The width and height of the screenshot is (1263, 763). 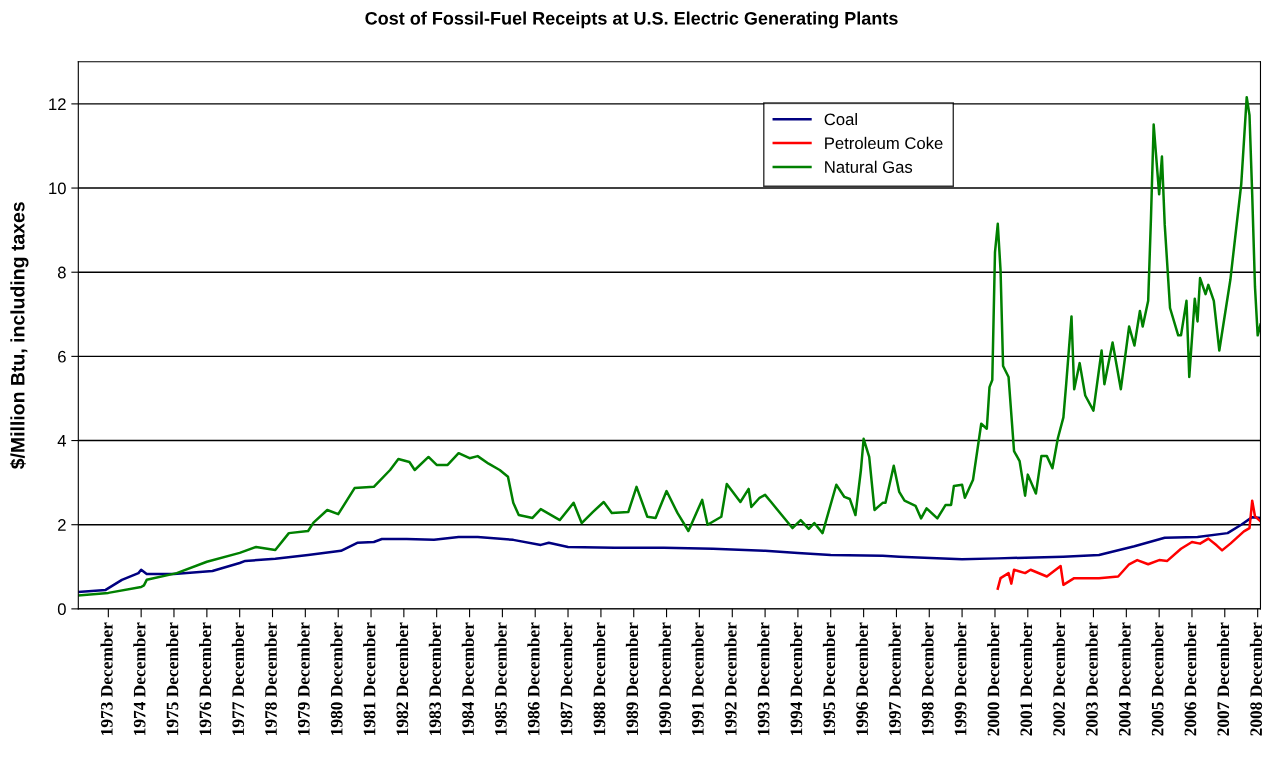 I want to click on x-tick-label: 1978 December, so click(x=270, y=678).